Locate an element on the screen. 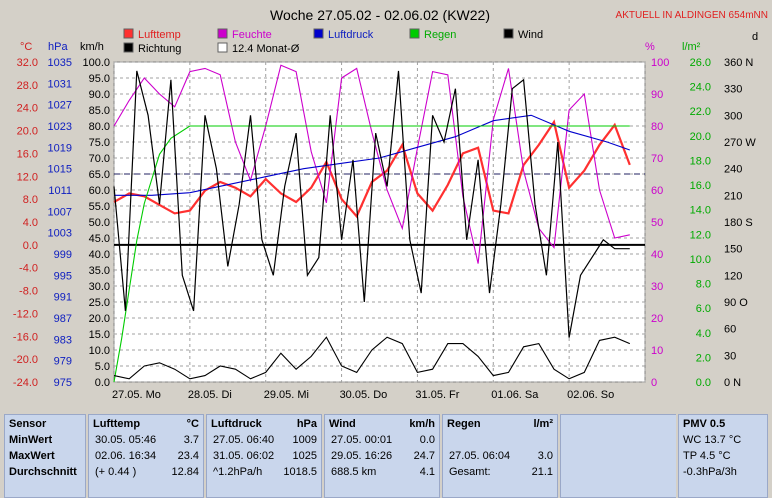  wind-max-time: 29.05. 16:26 is located at coordinates (362, 456).